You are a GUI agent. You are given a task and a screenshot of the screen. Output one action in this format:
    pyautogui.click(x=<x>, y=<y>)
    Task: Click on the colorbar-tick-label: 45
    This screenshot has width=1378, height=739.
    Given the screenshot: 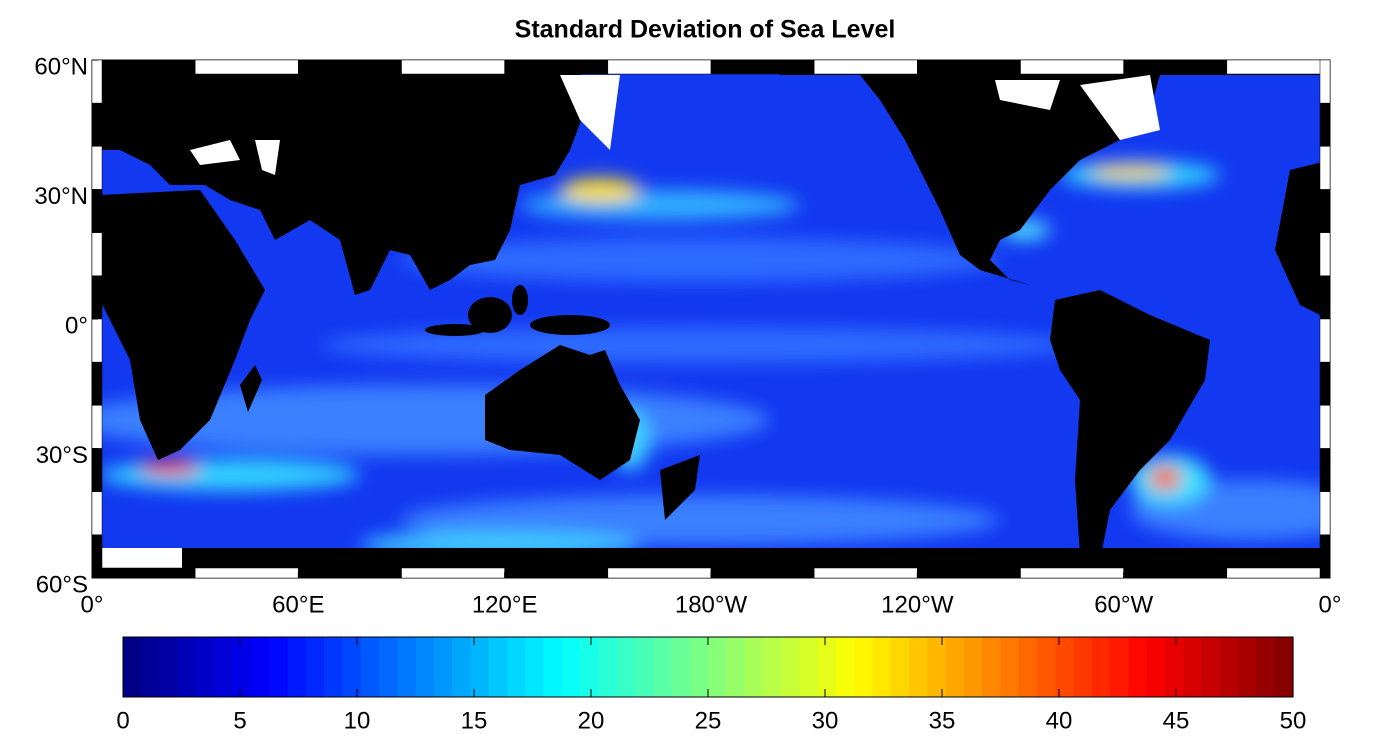 What is the action you would take?
    pyautogui.click(x=1176, y=720)
    